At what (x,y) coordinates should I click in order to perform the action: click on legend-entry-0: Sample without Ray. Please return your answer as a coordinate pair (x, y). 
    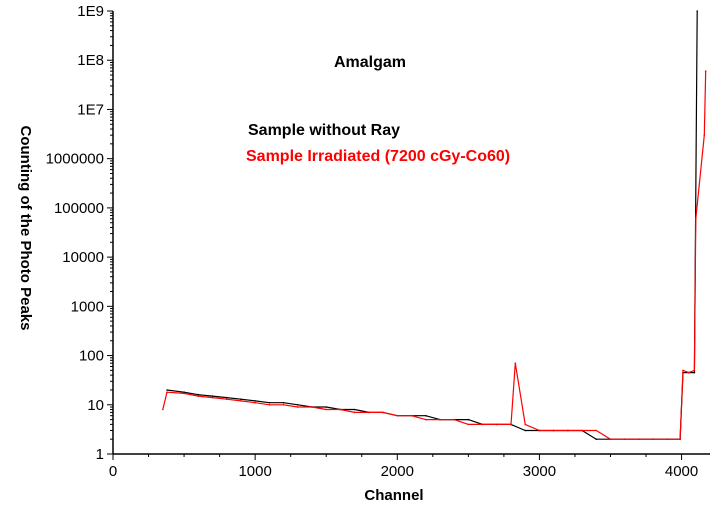
    Looking at the image, I should click on (324, 130).